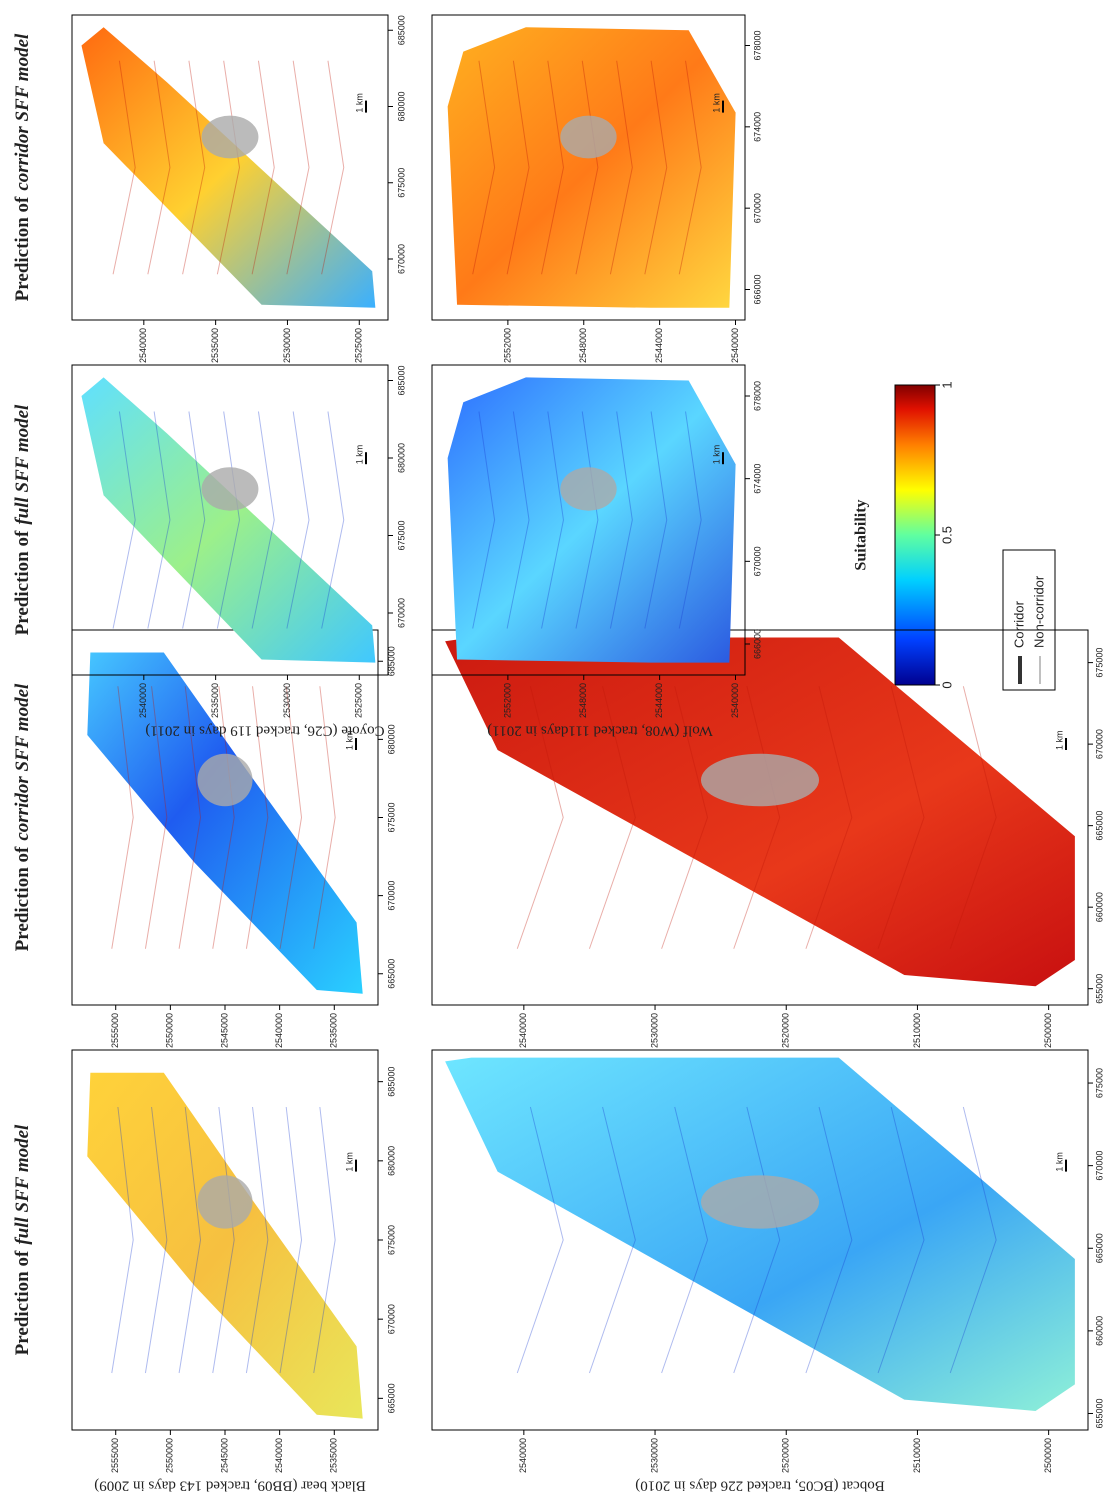  What do you see at coordinates (224, 1030) in the screenshot?
I see `y-tick-label: 2545000` at bounding box center [224, 1030].